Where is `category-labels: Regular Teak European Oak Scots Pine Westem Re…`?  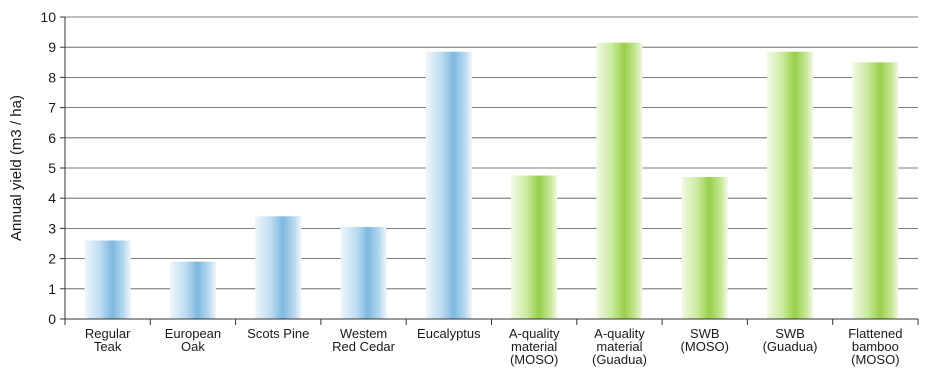
category-labels: Regular Teak European Oak Scots Pine Westem Re… is located at coordinates (494, 346).